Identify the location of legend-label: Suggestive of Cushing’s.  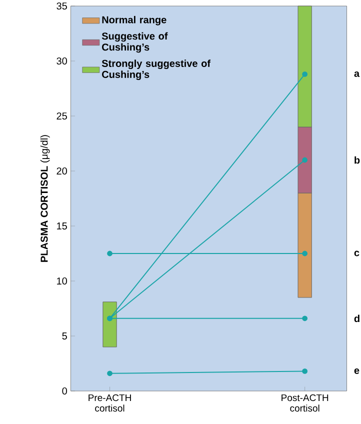
(135, 42).